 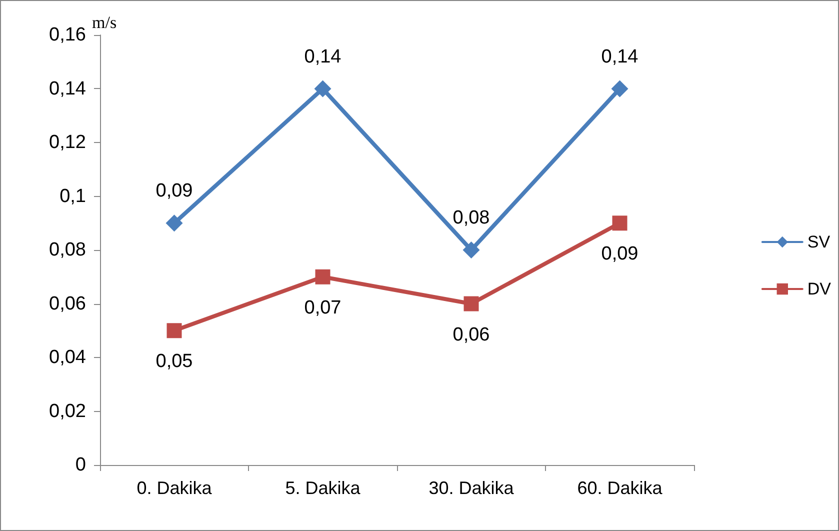 I want to click on y-tick-label: 0,16, so click(x=67, y=35).